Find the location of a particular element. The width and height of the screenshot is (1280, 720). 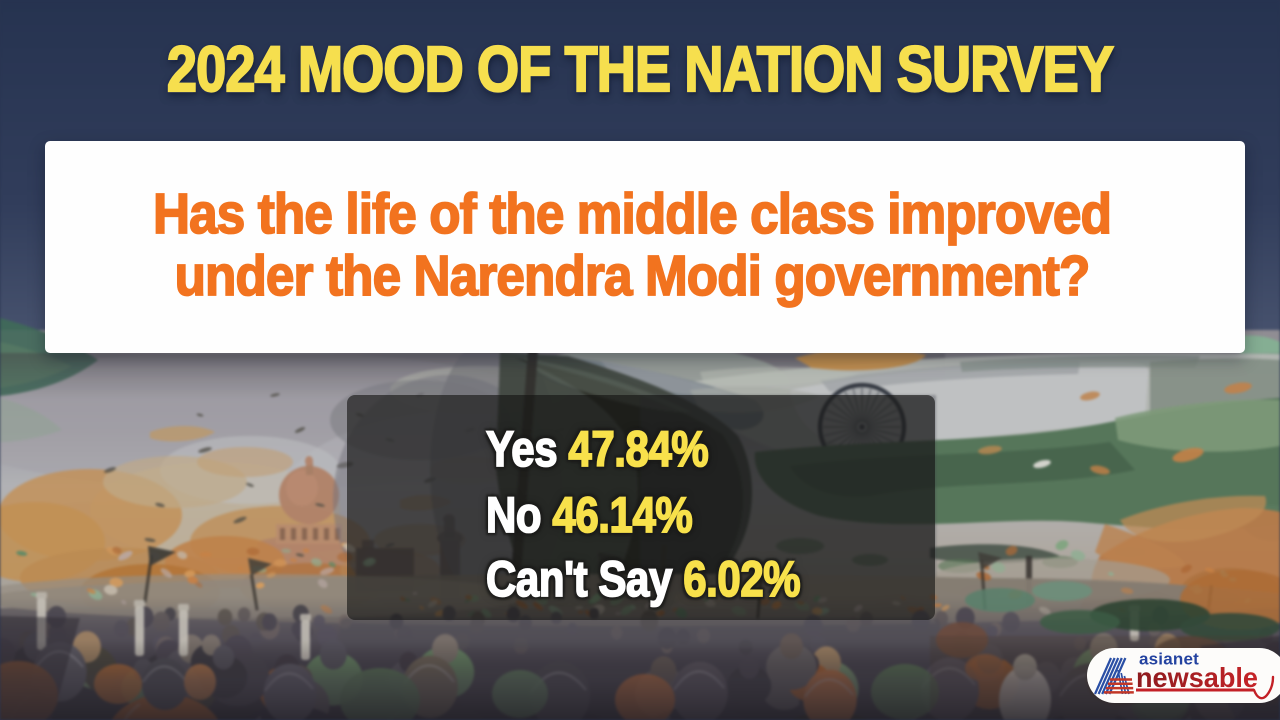

svg-text: asianet is located at coordinates (1169, 659).